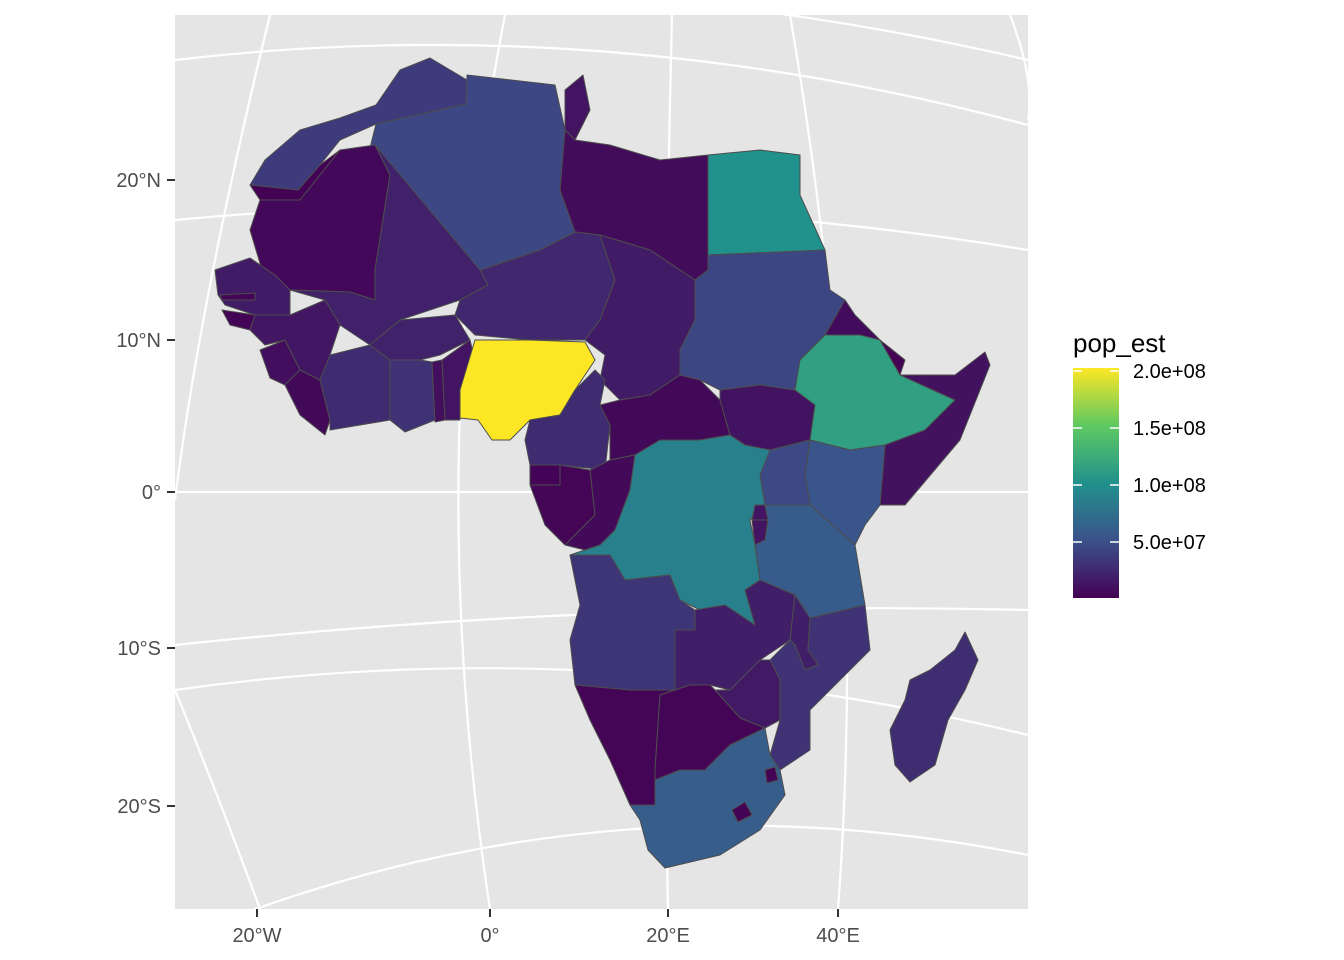 Image resolution: width=1344 pixels, height=960 pixels. Describe the element at coordinates (771, 775) in the screenshot. I see `region-eswatini` at that location.